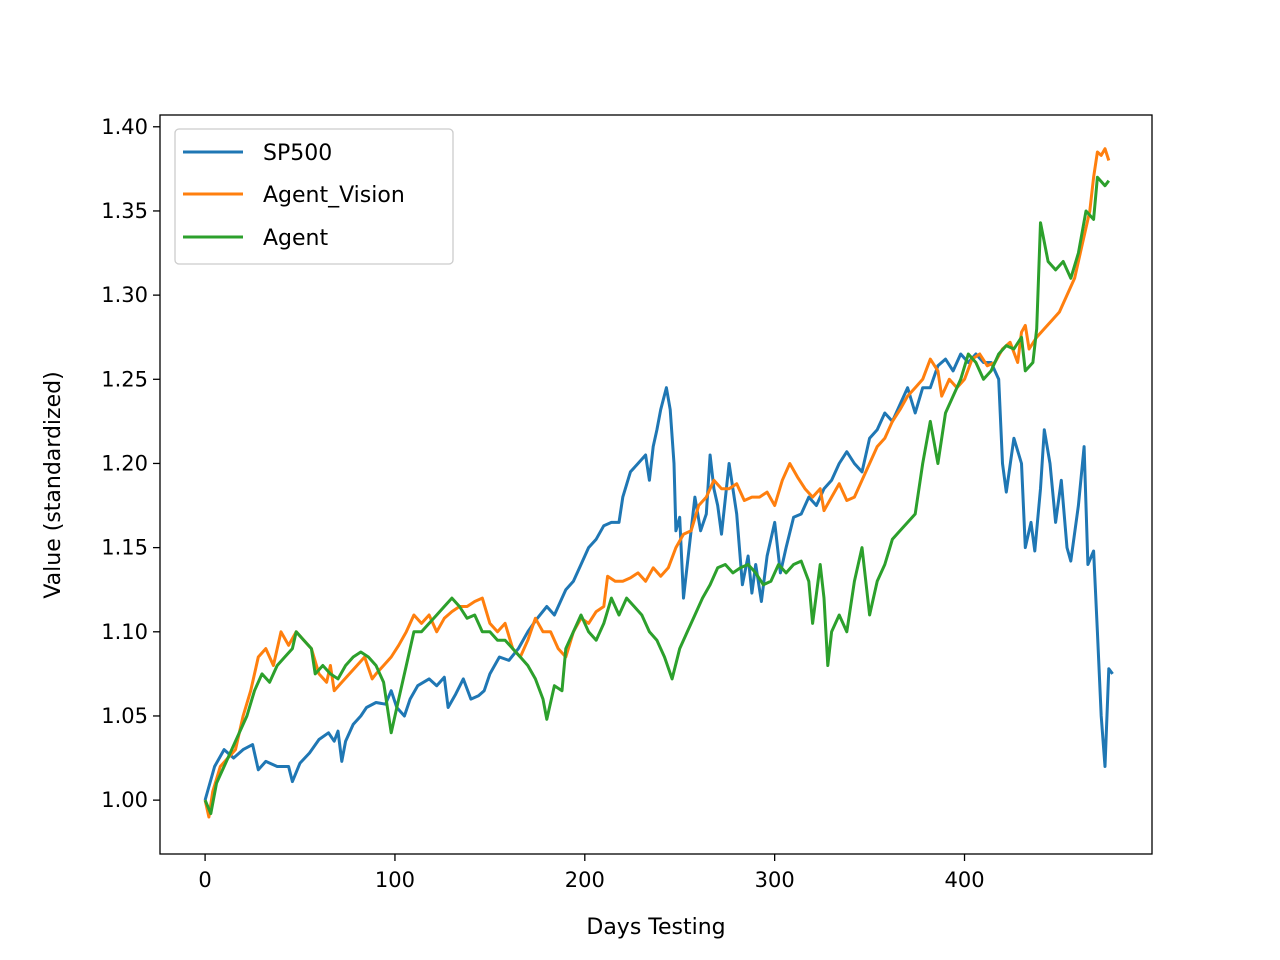 Image resolution: width=1280 pixels, height=960 pixels. What do you see at coordinates (775, 880) in the screenshot?
I see `x-tick-label: 300` at bounding box center [775, 880].